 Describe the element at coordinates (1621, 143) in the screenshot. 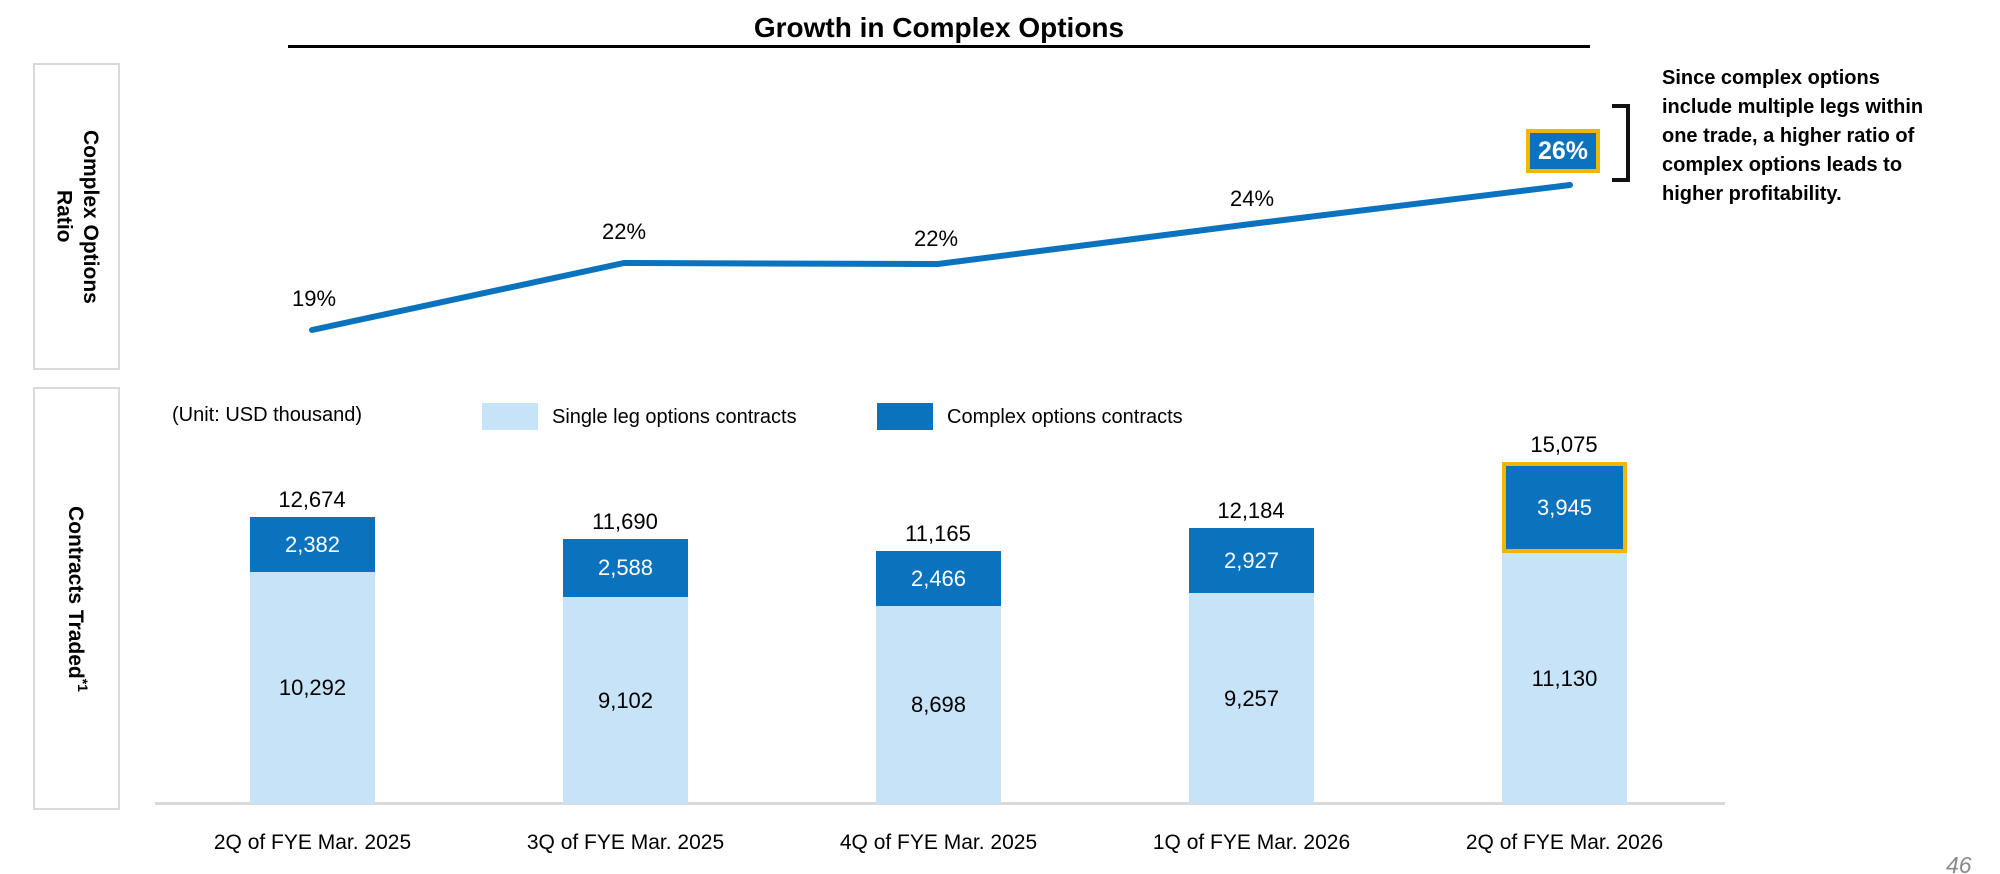

I see `annotation-bracket` at that location.